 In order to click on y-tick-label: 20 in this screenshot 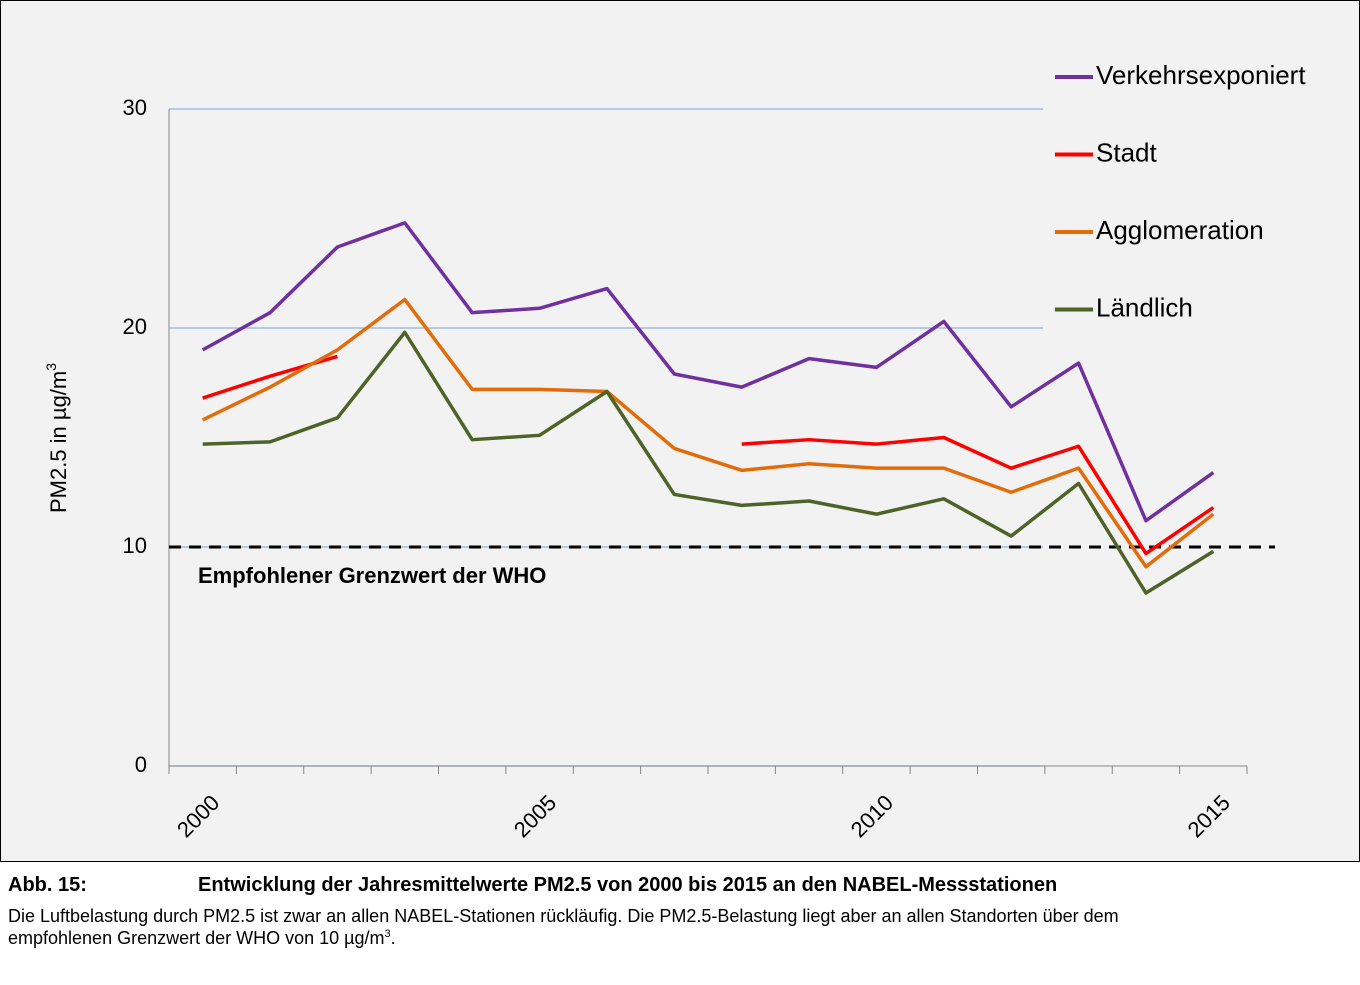, I will do `click(135, 326)`.